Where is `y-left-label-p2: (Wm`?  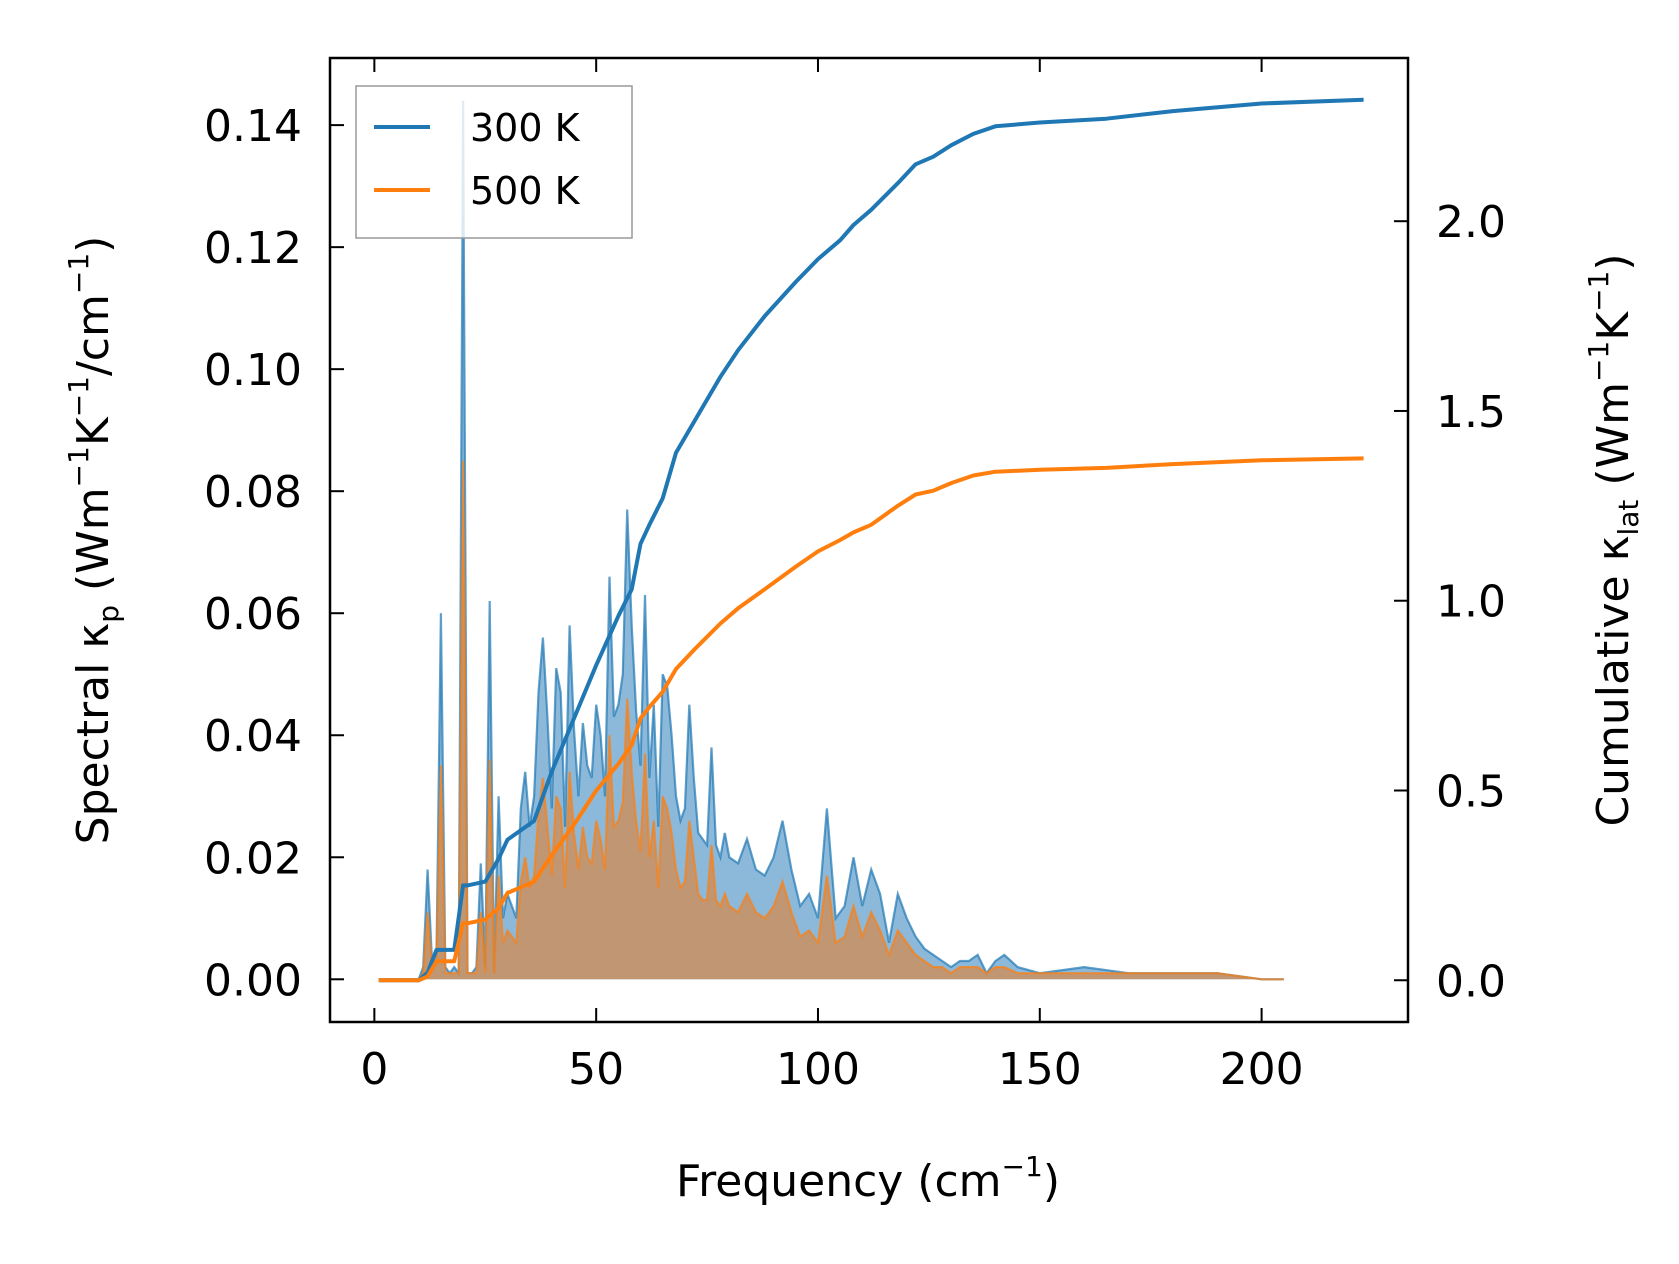
y-left-label-p2: (Wm is located at coordinates (93, 546).